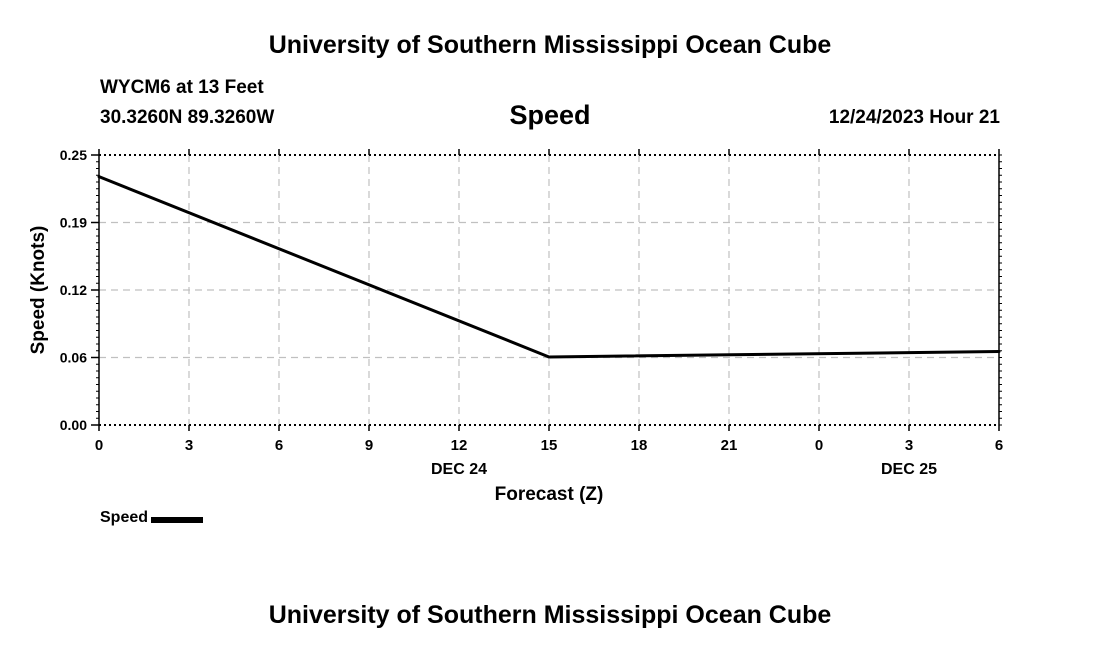  Describe the element at coordinates (909, 469) in the screenshot. I see `x-day-label: DEC 25` at that location.